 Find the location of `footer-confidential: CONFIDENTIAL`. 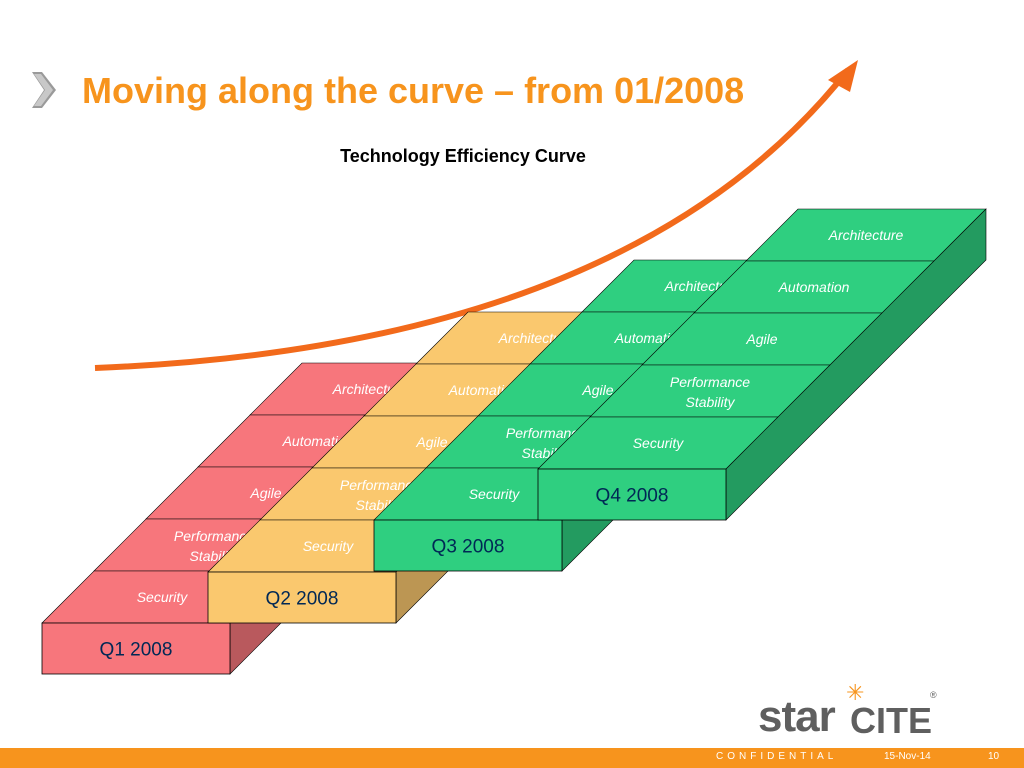

footer-confidential: CONFIDENTIAL is located at coordinates (777, 756).